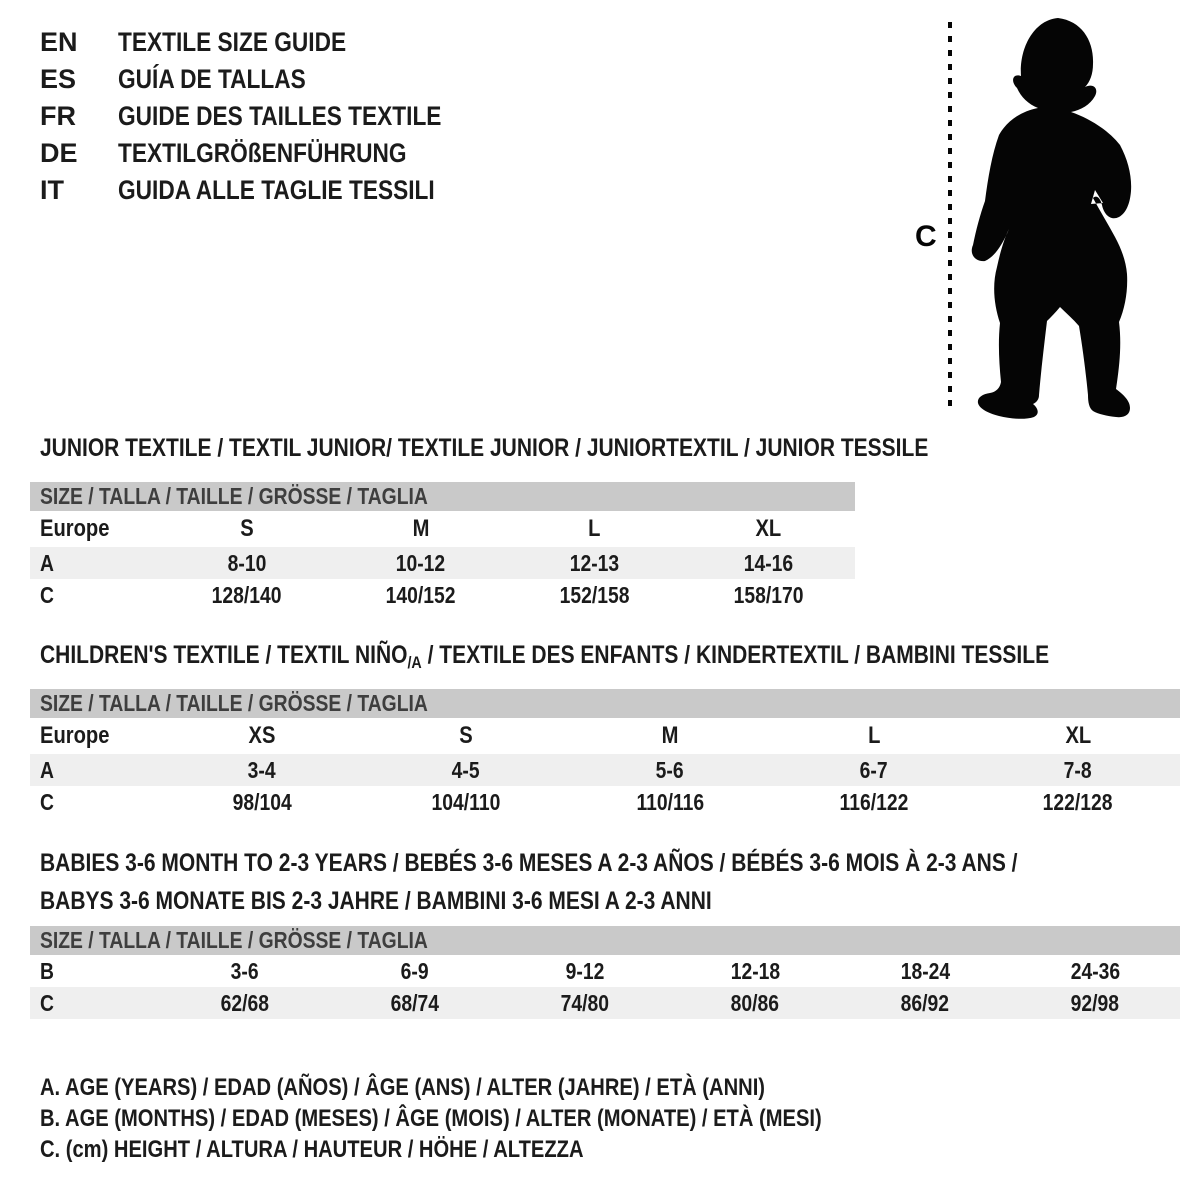 The image size is (1200, 1200). Describe the element at coordinates (1078, 801) in the screenshot. I see `height-cell: 122/128` at that location.